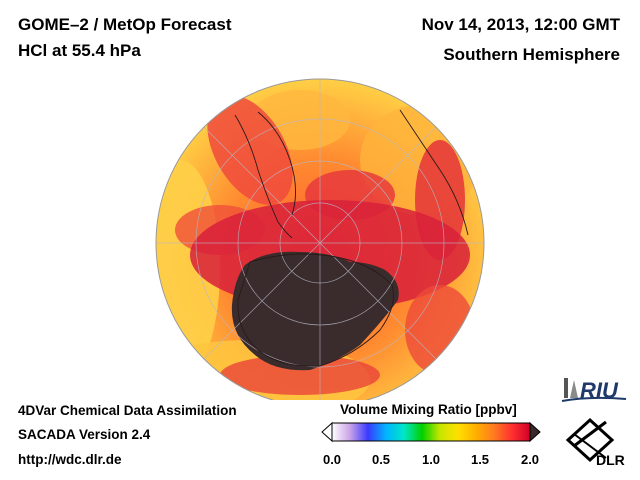 The width and height of the screenshot is (640, 480). I want to click on colorbar-tick: 1.5, so click(480, 459).